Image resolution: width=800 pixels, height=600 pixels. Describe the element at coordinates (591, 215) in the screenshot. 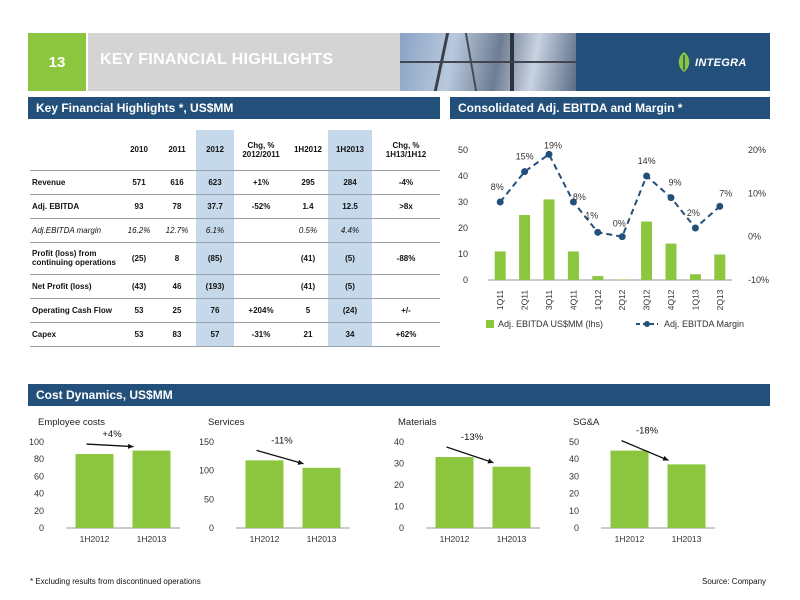

I see `margin-data-label: 1%` at that location.